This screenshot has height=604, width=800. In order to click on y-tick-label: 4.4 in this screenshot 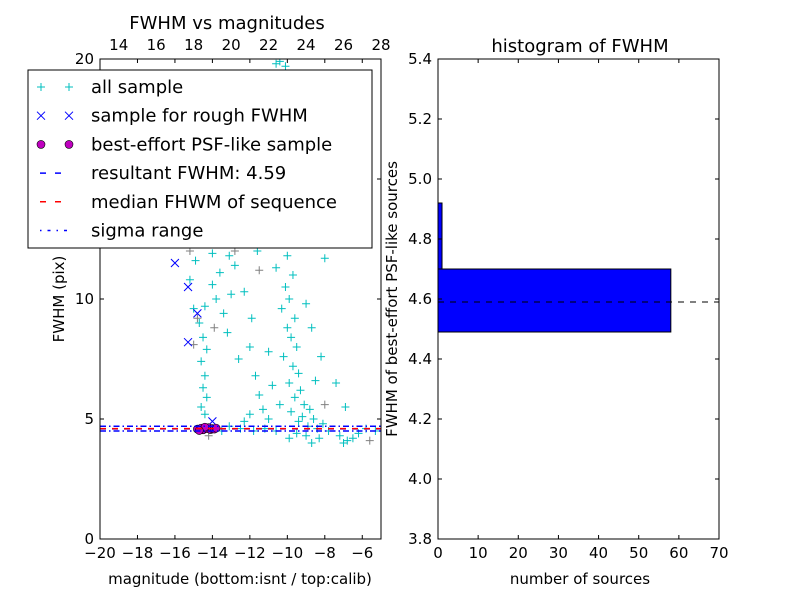, I will do `click(420, 359)`.